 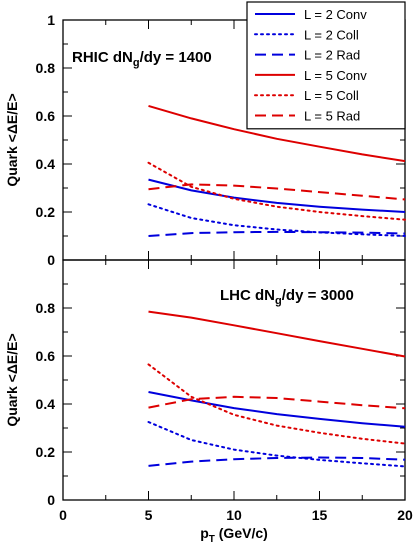 What do you see at coordinates (331, 95) in the screenshot?
I see `legend-entry: L = 5 Coll` at bounding box center [331, 95].